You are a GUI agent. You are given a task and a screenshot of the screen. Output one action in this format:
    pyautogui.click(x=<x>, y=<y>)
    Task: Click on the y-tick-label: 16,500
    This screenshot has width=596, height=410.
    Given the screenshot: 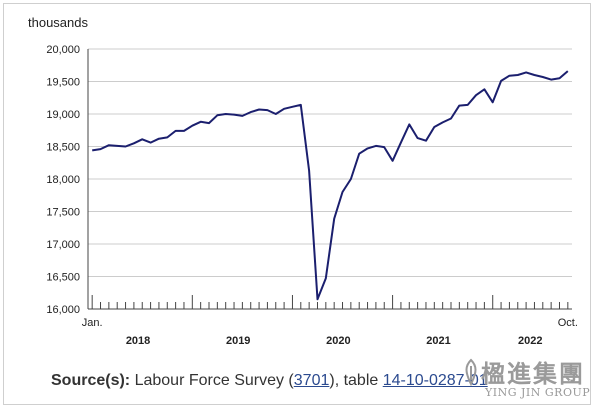 What is the action you would take?
    pyautogui.click(x=63, y=278)
    